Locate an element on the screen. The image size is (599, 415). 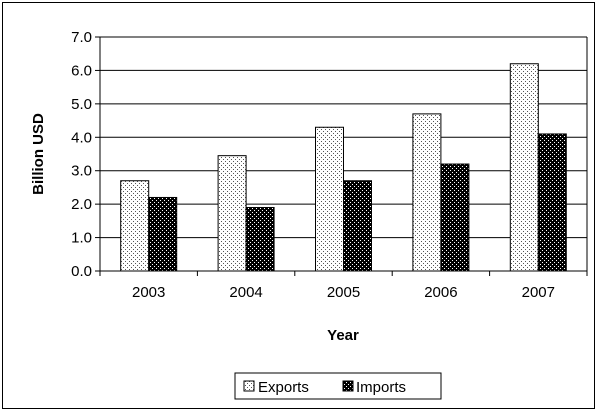
bar-exports-2006 is located at coordinates (427, 192).